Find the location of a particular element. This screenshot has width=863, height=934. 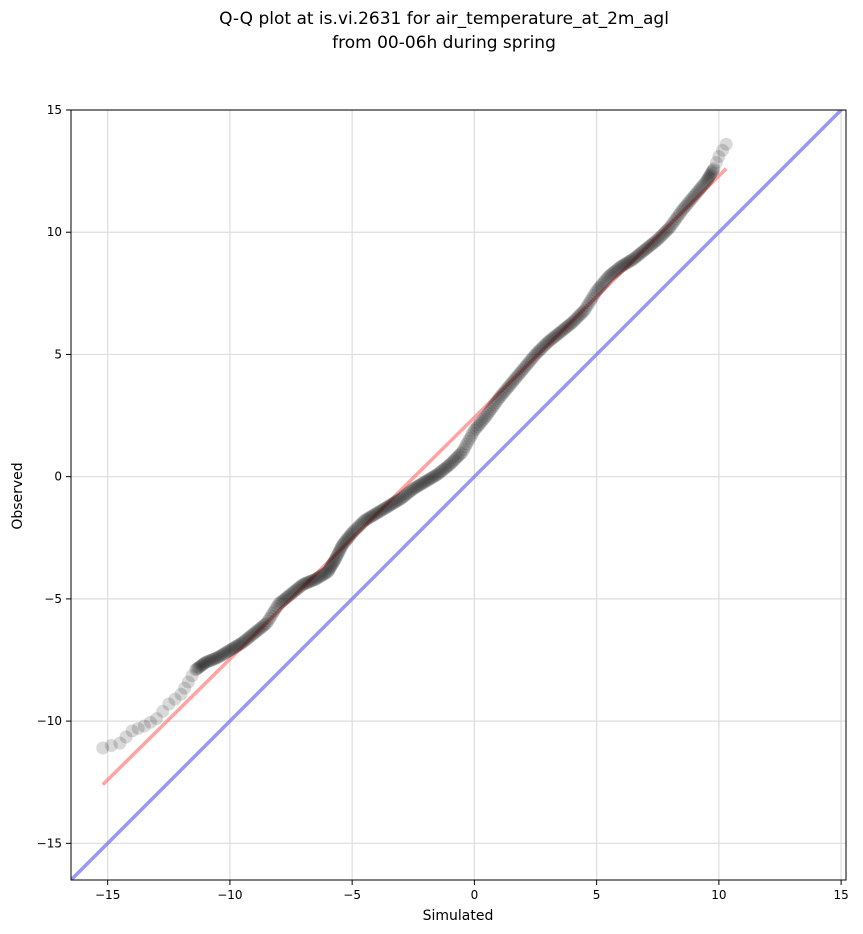

x-tick-label: 0 is located at coordinates (475, 895).